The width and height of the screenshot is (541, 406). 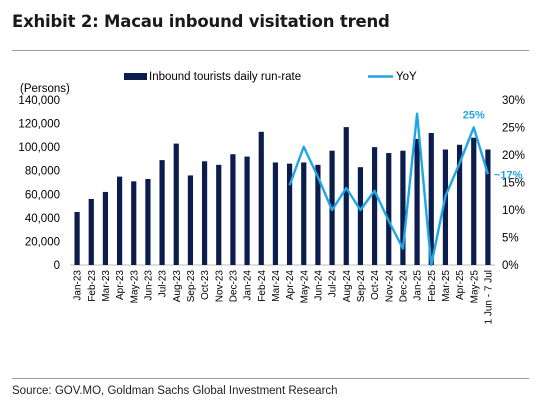 I want to click on x-tick-label: 1 Jun - 7 Jul, so click(x=488, y=297).